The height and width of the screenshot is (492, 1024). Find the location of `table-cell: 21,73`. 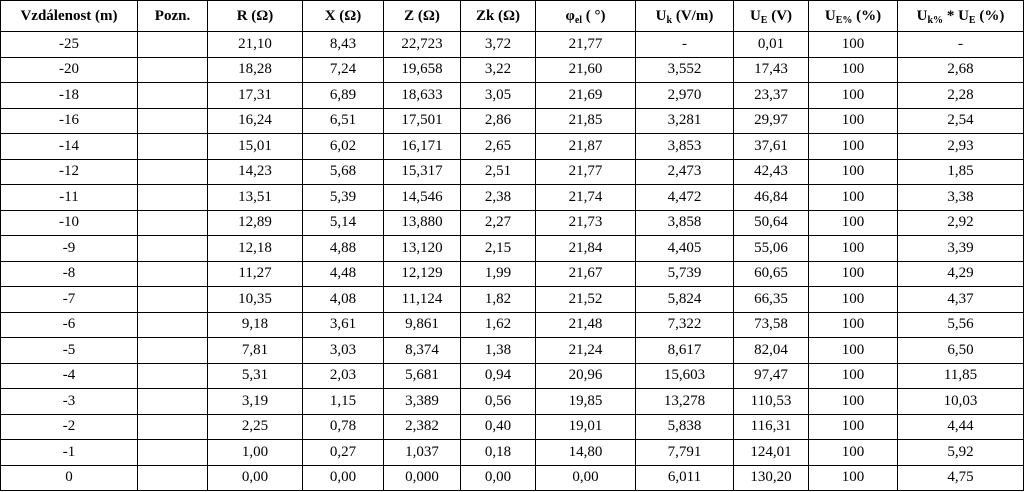

table-cell: 21,73 is located at coordinates (585, 222).